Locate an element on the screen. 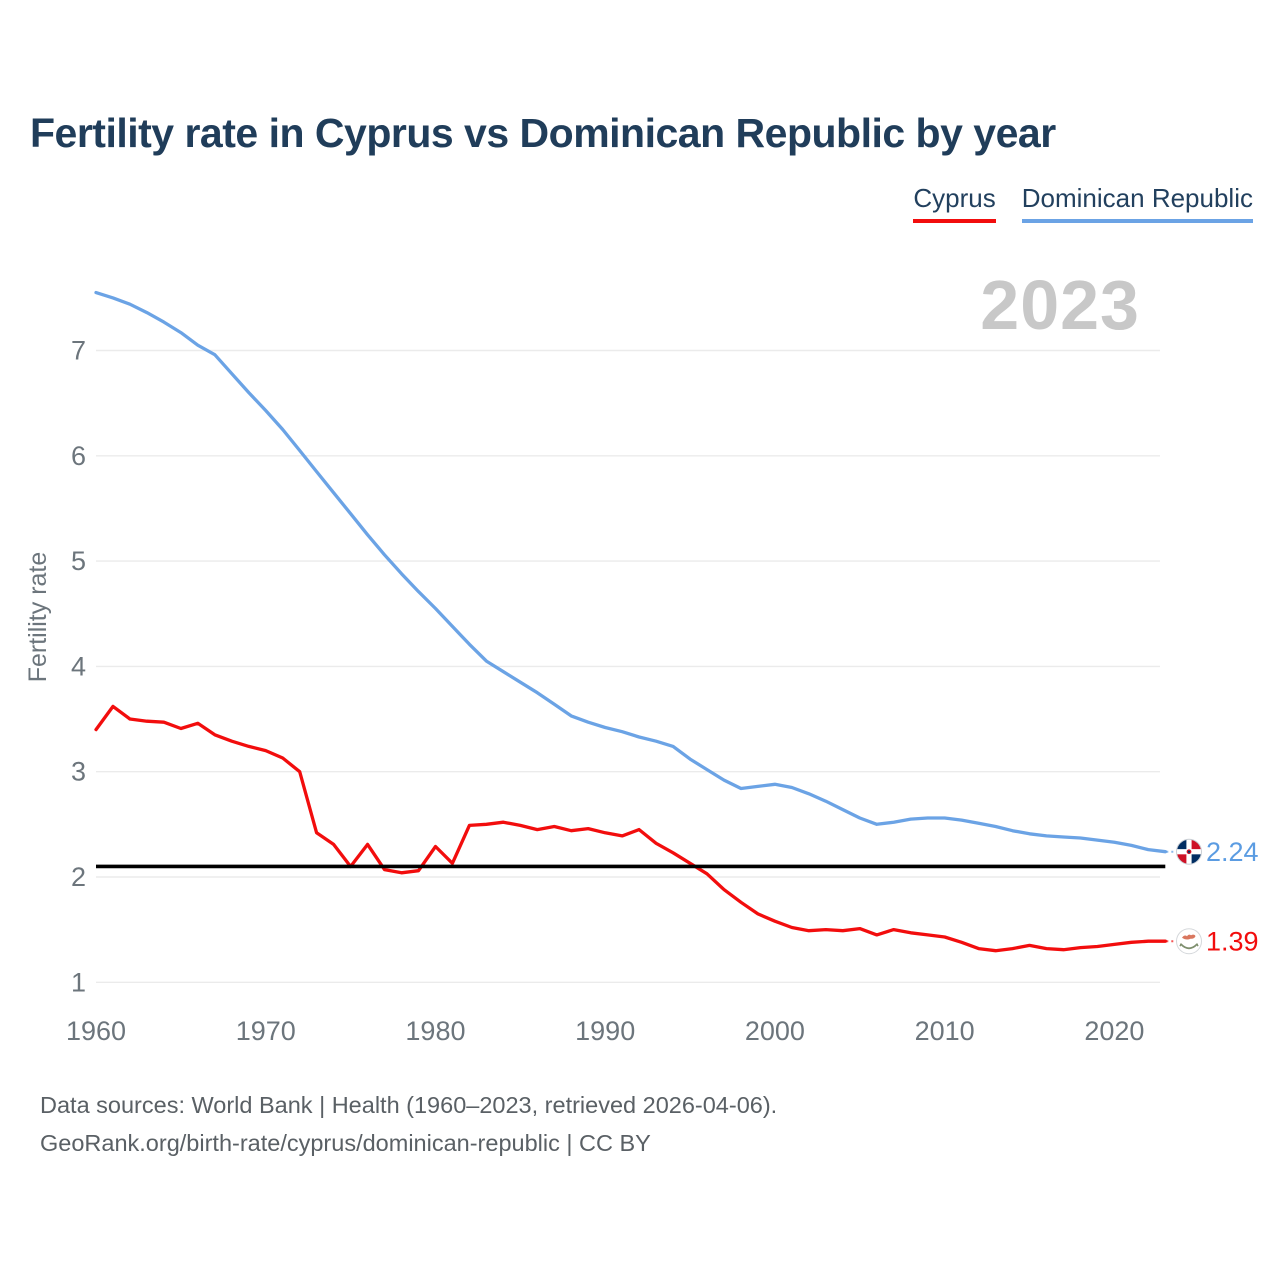 The height and width of the screenshot is (1280, 1280). x-tick-1980: 1980 is located at coordinates (435, 1031).